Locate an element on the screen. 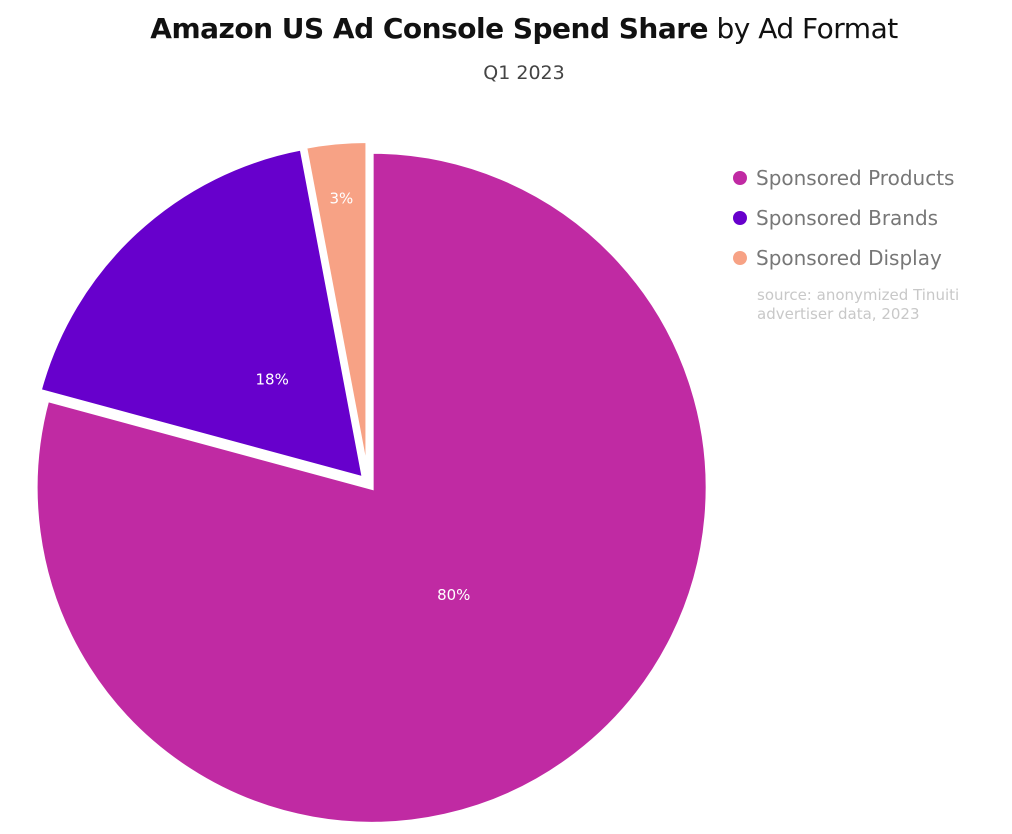 This screenshot has width=1012, height=834. data-label-sponsored-display: 3% is located at coordinates (341, 199).